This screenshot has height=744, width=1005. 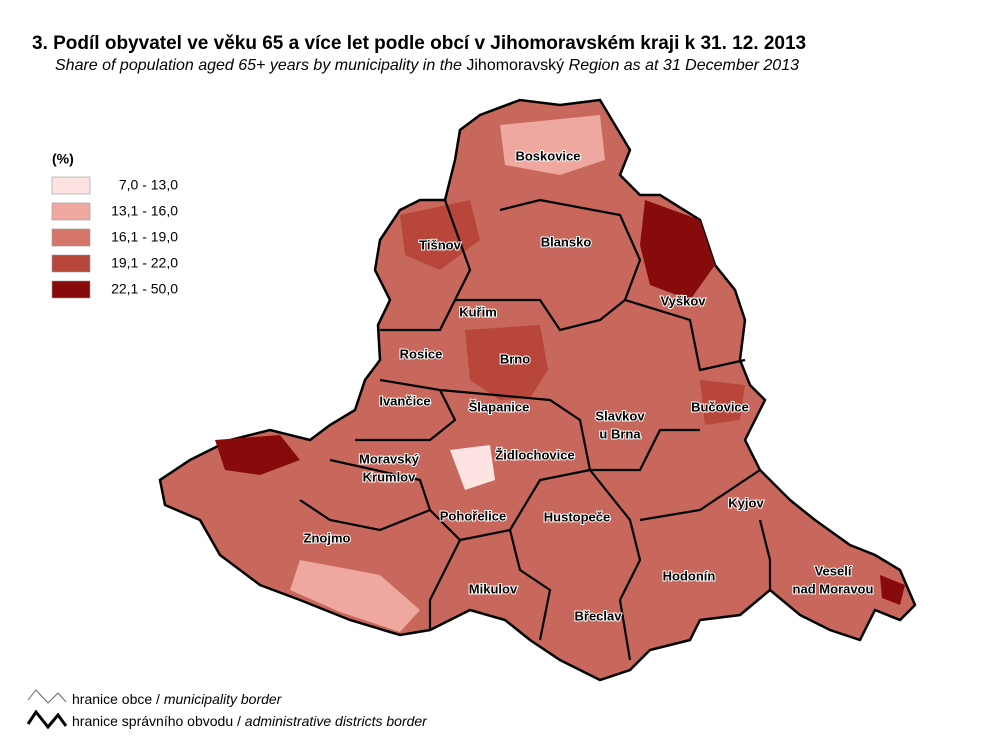 What do you see at coordinates (421, 353) in the screenshot?
I see `district-label: Rosice` at bounding box center [421, 353].